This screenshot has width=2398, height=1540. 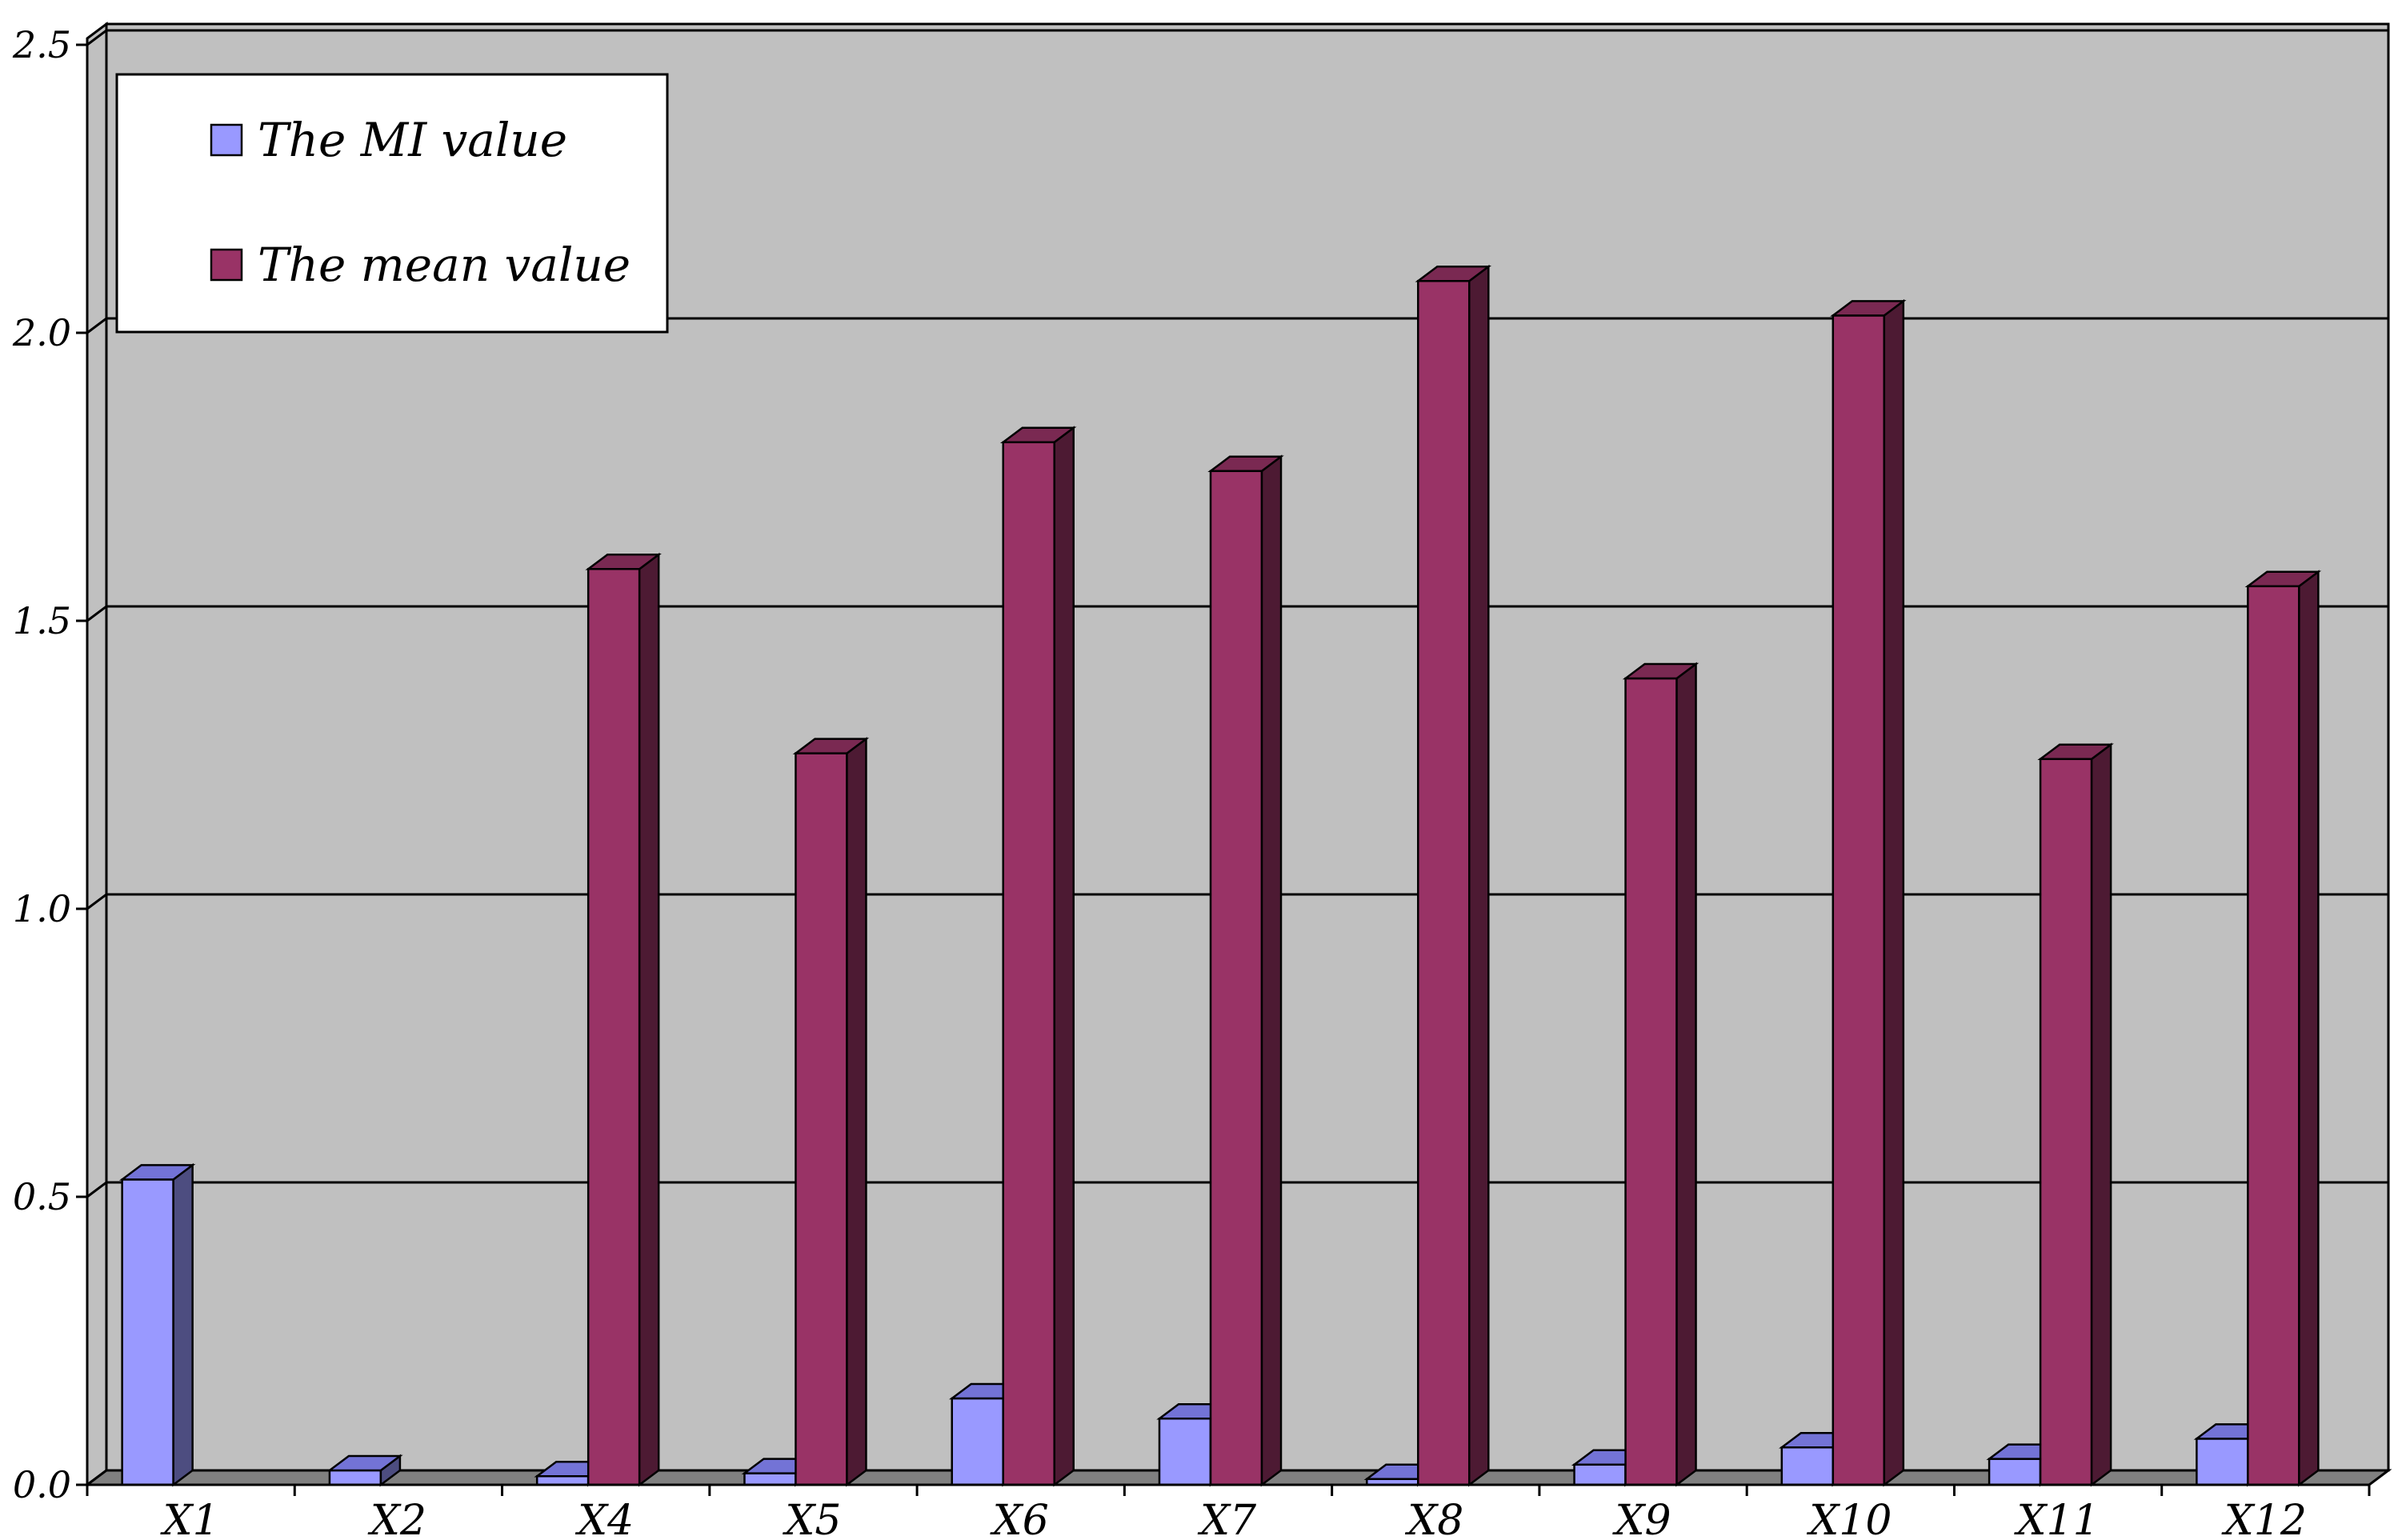 I want to click on plot-side-wall, so click(x=97, y=754).